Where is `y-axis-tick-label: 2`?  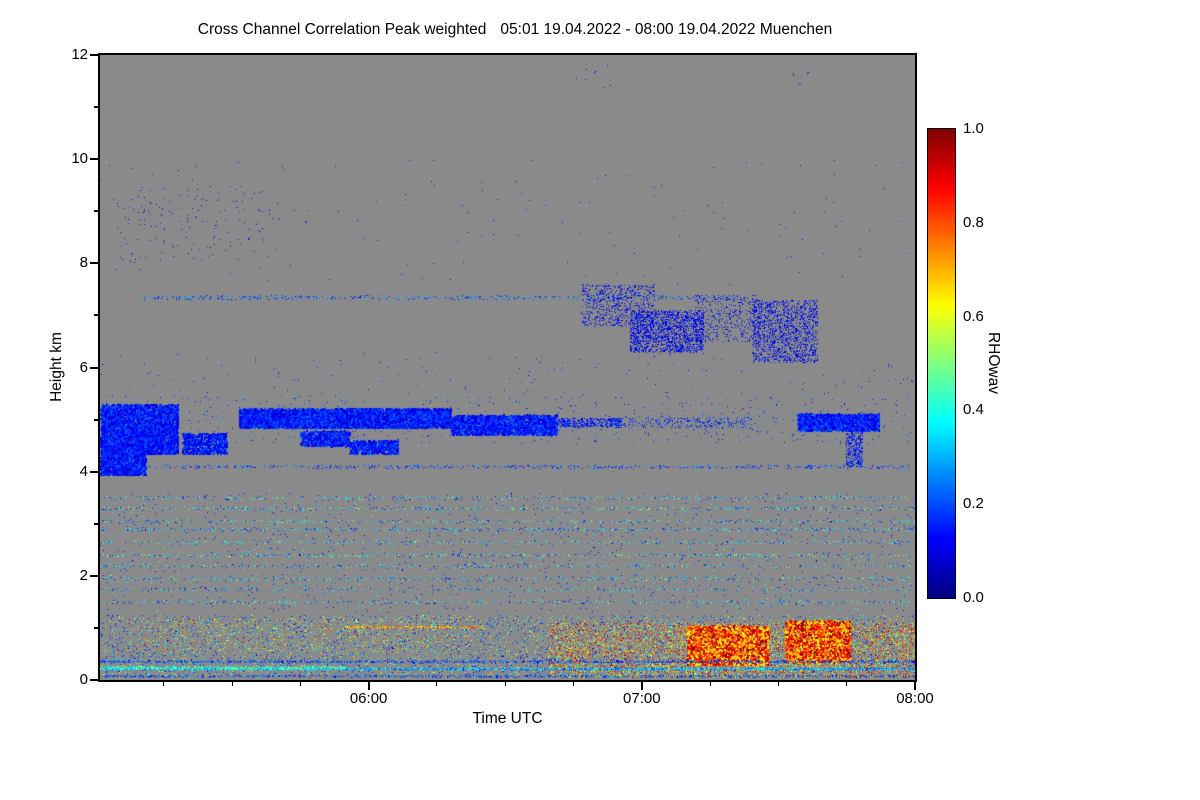 y-axis-tick-label: 2 is located at coordinates (83, 575).